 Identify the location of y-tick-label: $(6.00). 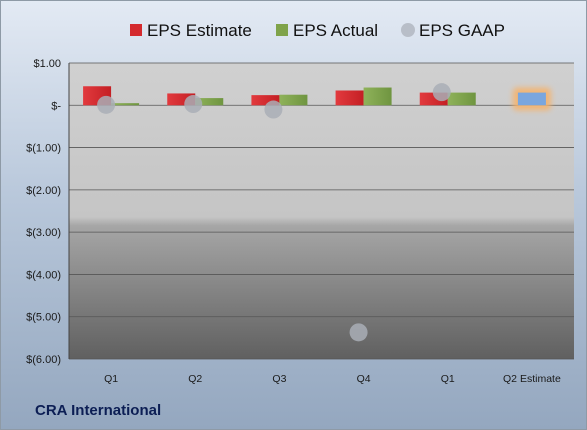
(43, 360).